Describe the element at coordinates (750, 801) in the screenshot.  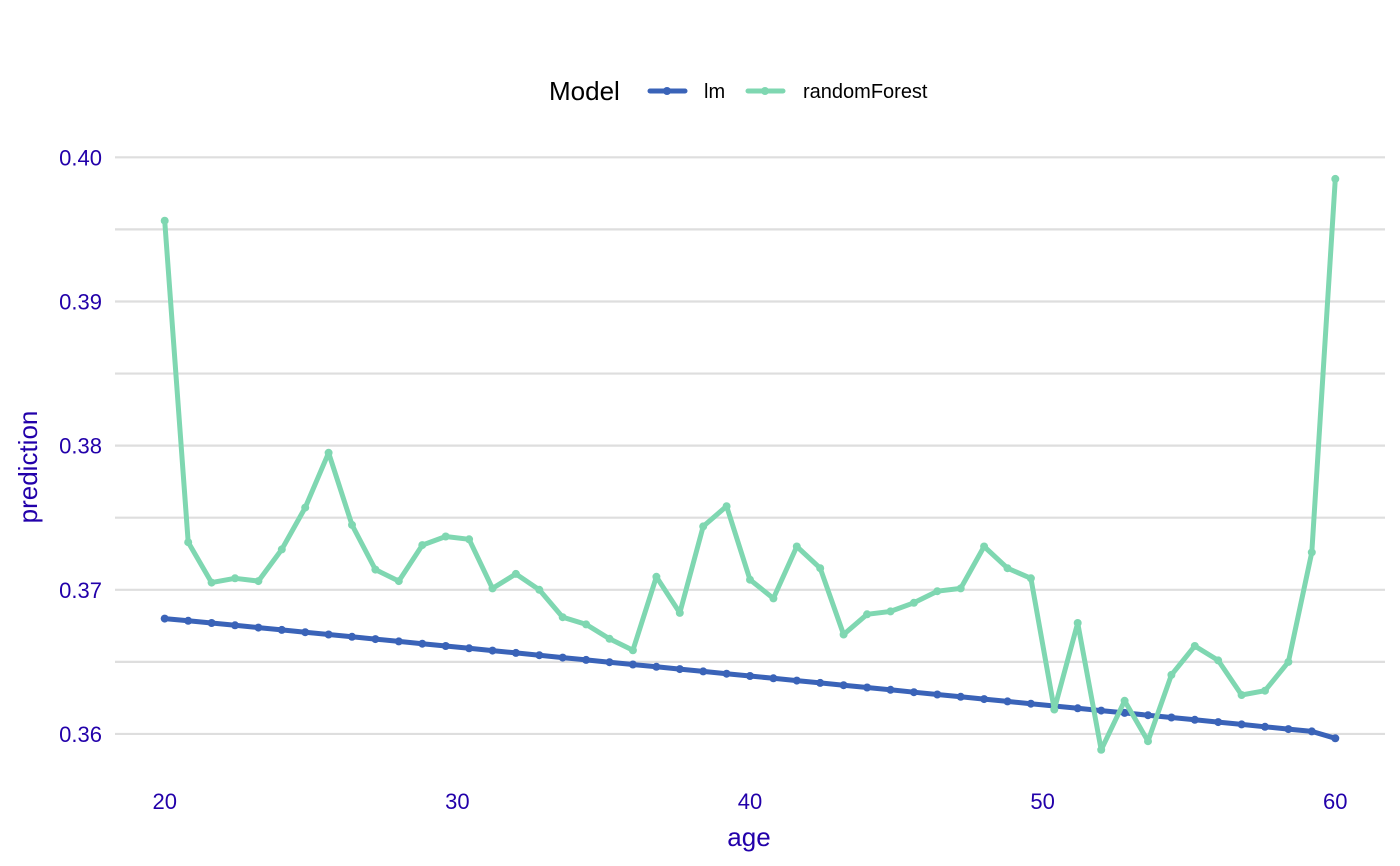
I see `x-tick-label: 40` at that location.